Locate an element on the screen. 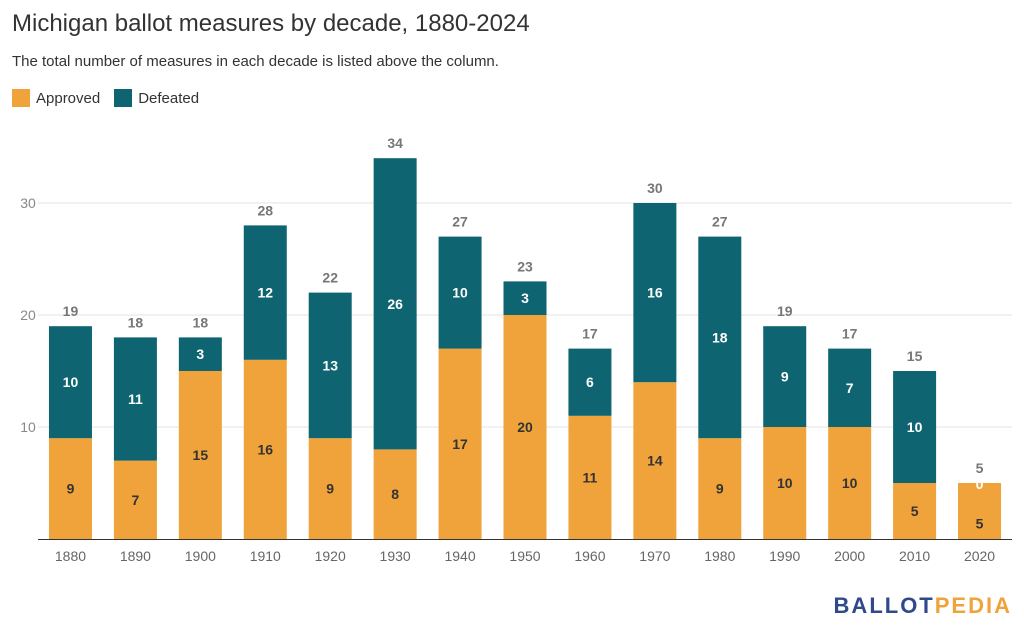 The width and height of the screenshot is (1024, 630). legend-item-approved: Approved is located at coordinates (56, 98).